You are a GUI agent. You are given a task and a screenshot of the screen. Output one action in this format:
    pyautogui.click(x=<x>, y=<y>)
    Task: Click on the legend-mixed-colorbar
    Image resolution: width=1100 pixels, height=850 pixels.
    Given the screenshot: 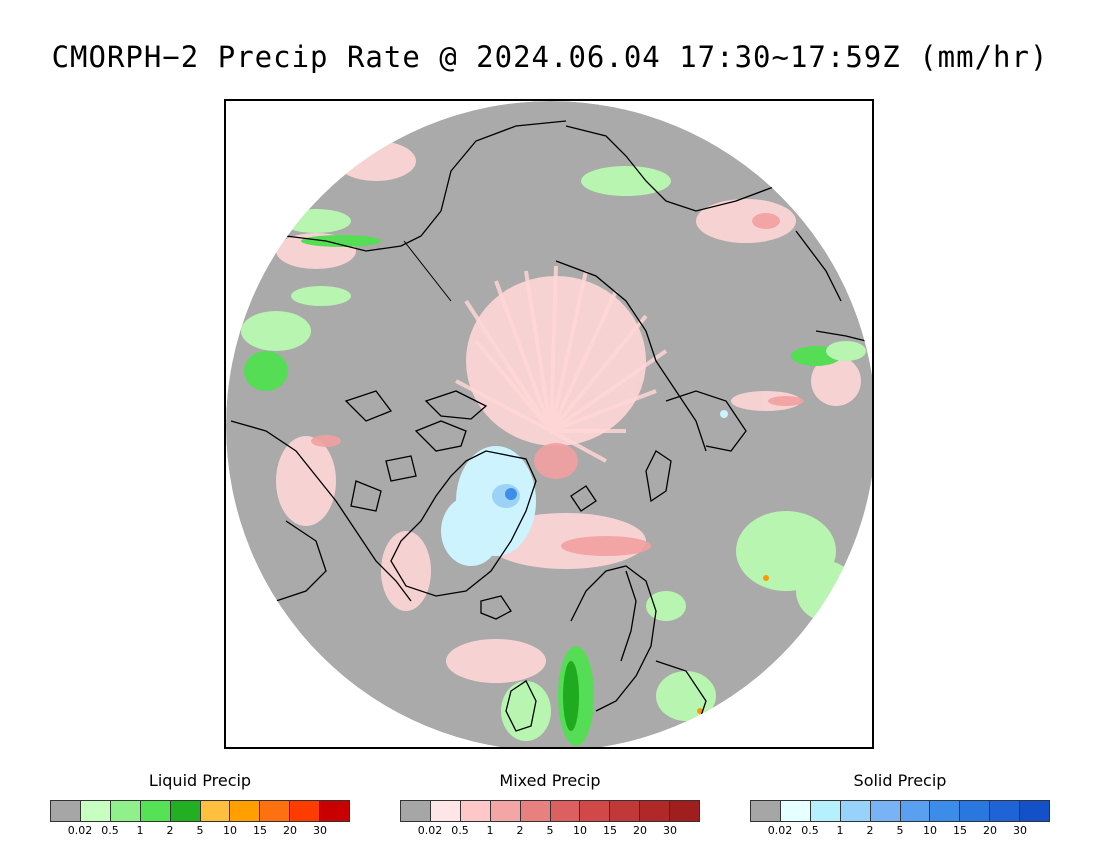 What is the action you would take?
    pyautogui.click(x=550, y=811)
    